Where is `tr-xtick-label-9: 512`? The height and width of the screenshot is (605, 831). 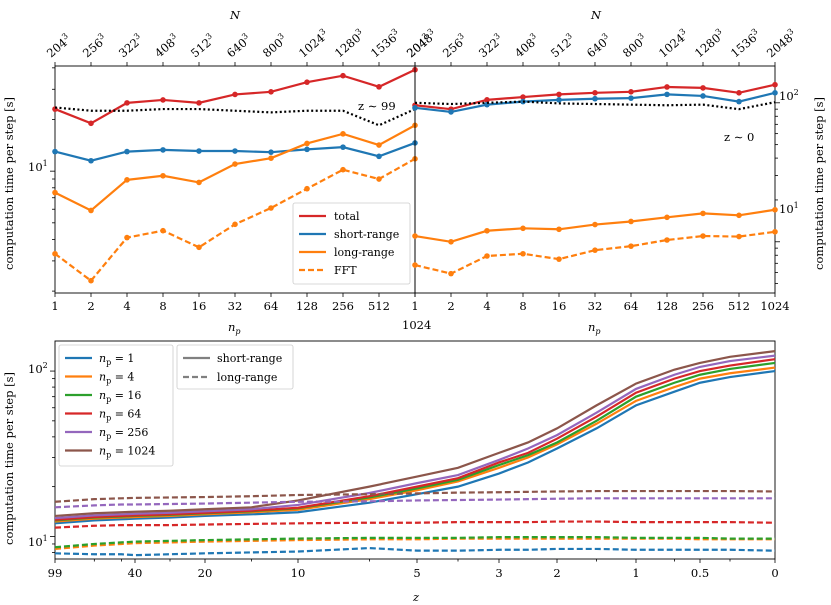
tr-xtick-label-9: 512 is located at coordinates (739, 306).